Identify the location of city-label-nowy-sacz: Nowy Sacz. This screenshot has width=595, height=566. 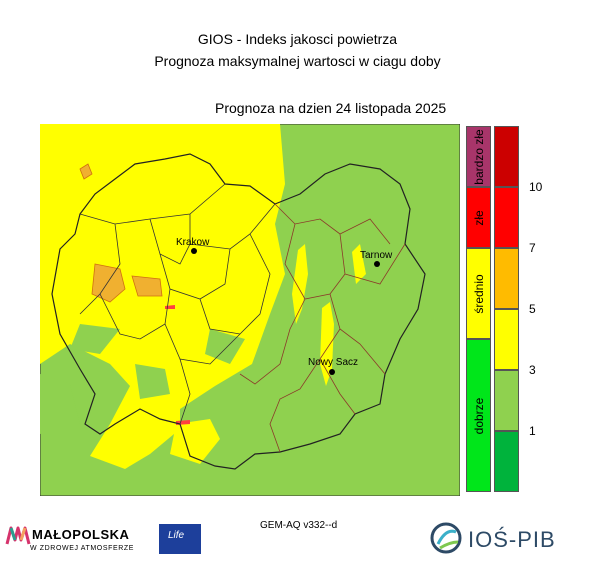
(333, 362).